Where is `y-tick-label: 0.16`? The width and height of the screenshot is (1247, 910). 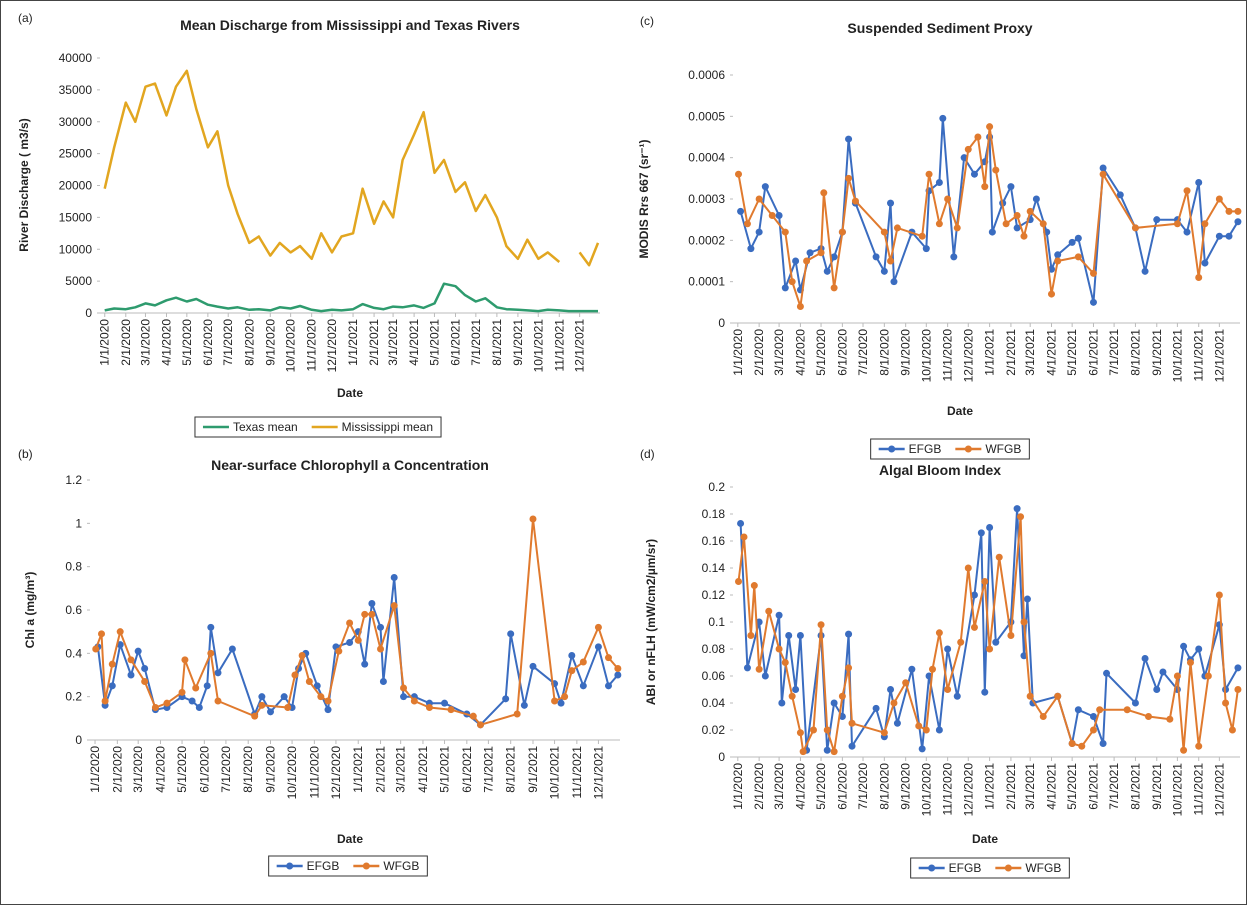
y-tick-label: 0.16 is located at coordinates (714, 541).